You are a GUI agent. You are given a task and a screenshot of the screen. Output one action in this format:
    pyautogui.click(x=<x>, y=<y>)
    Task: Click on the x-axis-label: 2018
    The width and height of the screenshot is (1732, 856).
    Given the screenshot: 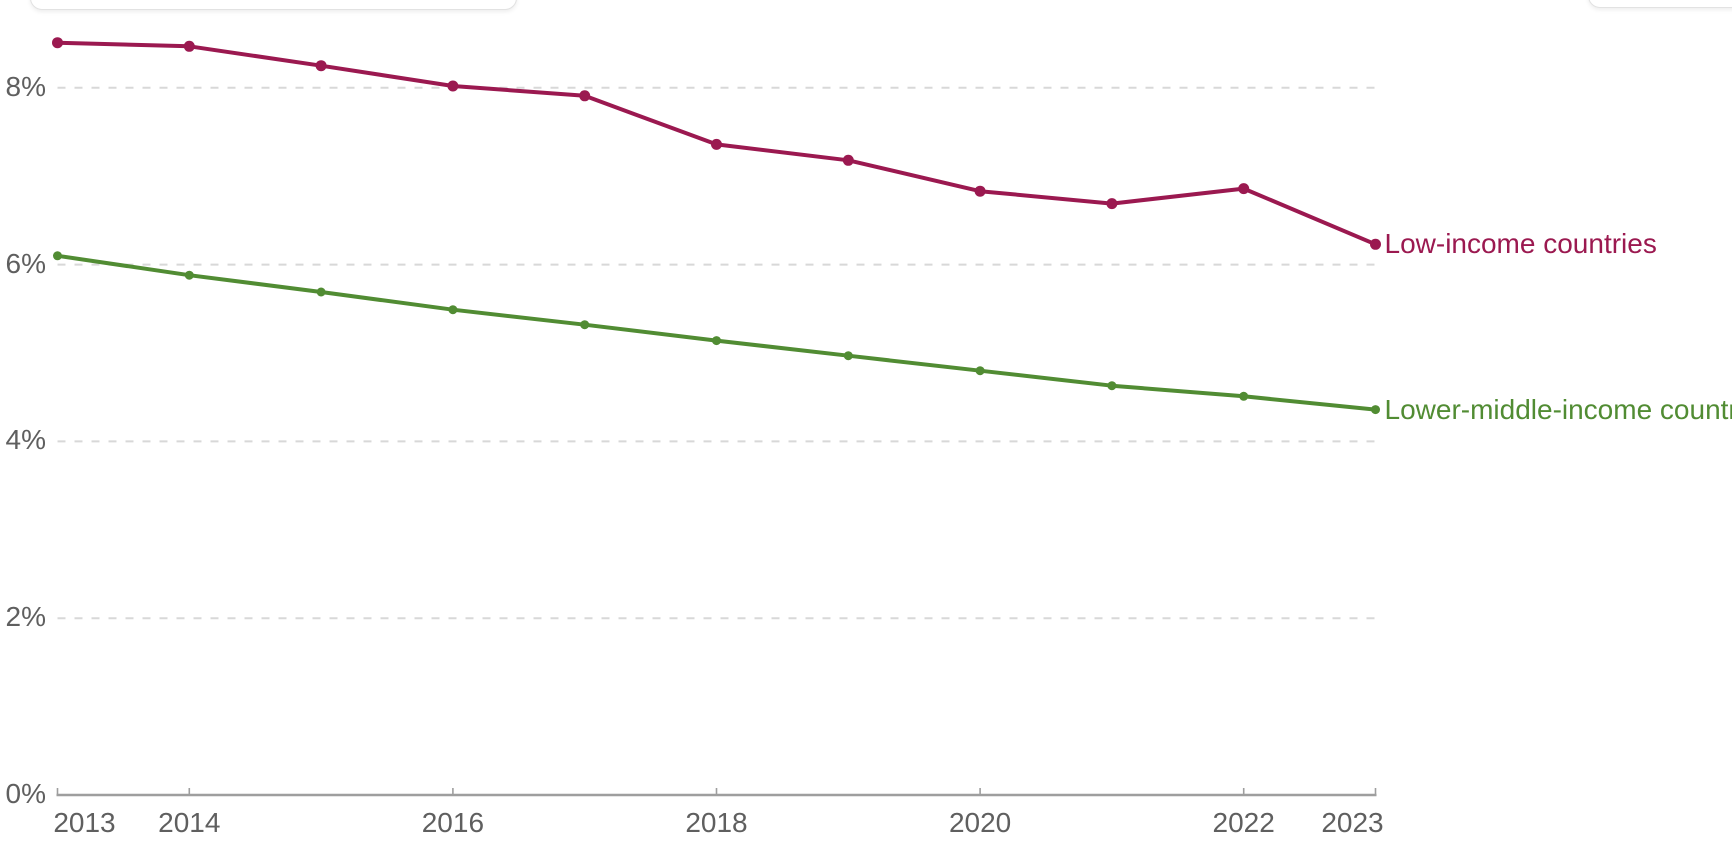 What is the action you would take?
    pyautogui.click(x=716, y=822)
    